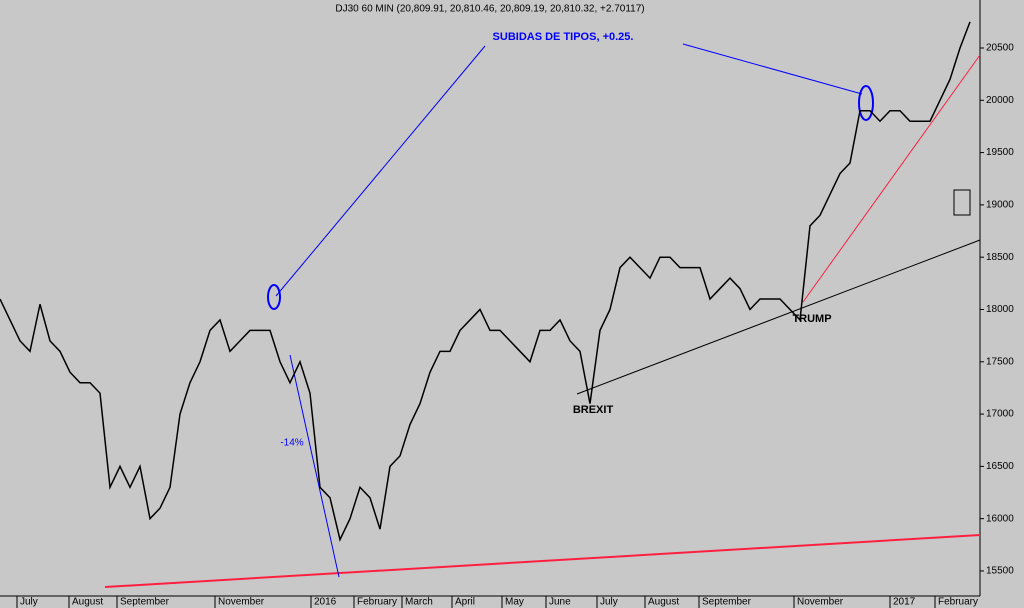 The image size is (1024, 608). I want to click on y-tick-label: 19500, so click(1000, 152).